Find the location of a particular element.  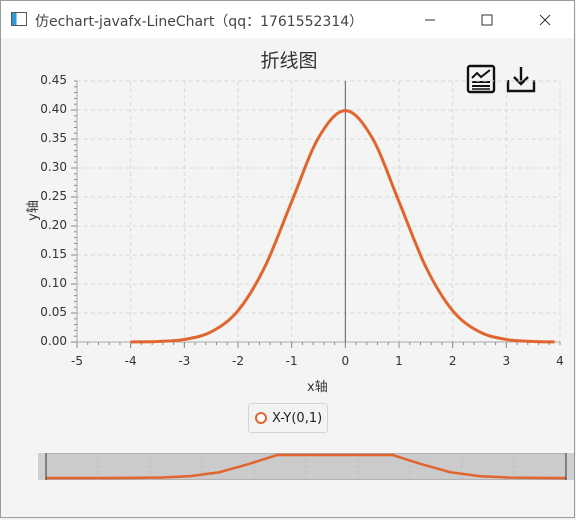

window-title: 仿echart-javafx-LineChart（qq：1761552314） is located at coordinates (199, 22).